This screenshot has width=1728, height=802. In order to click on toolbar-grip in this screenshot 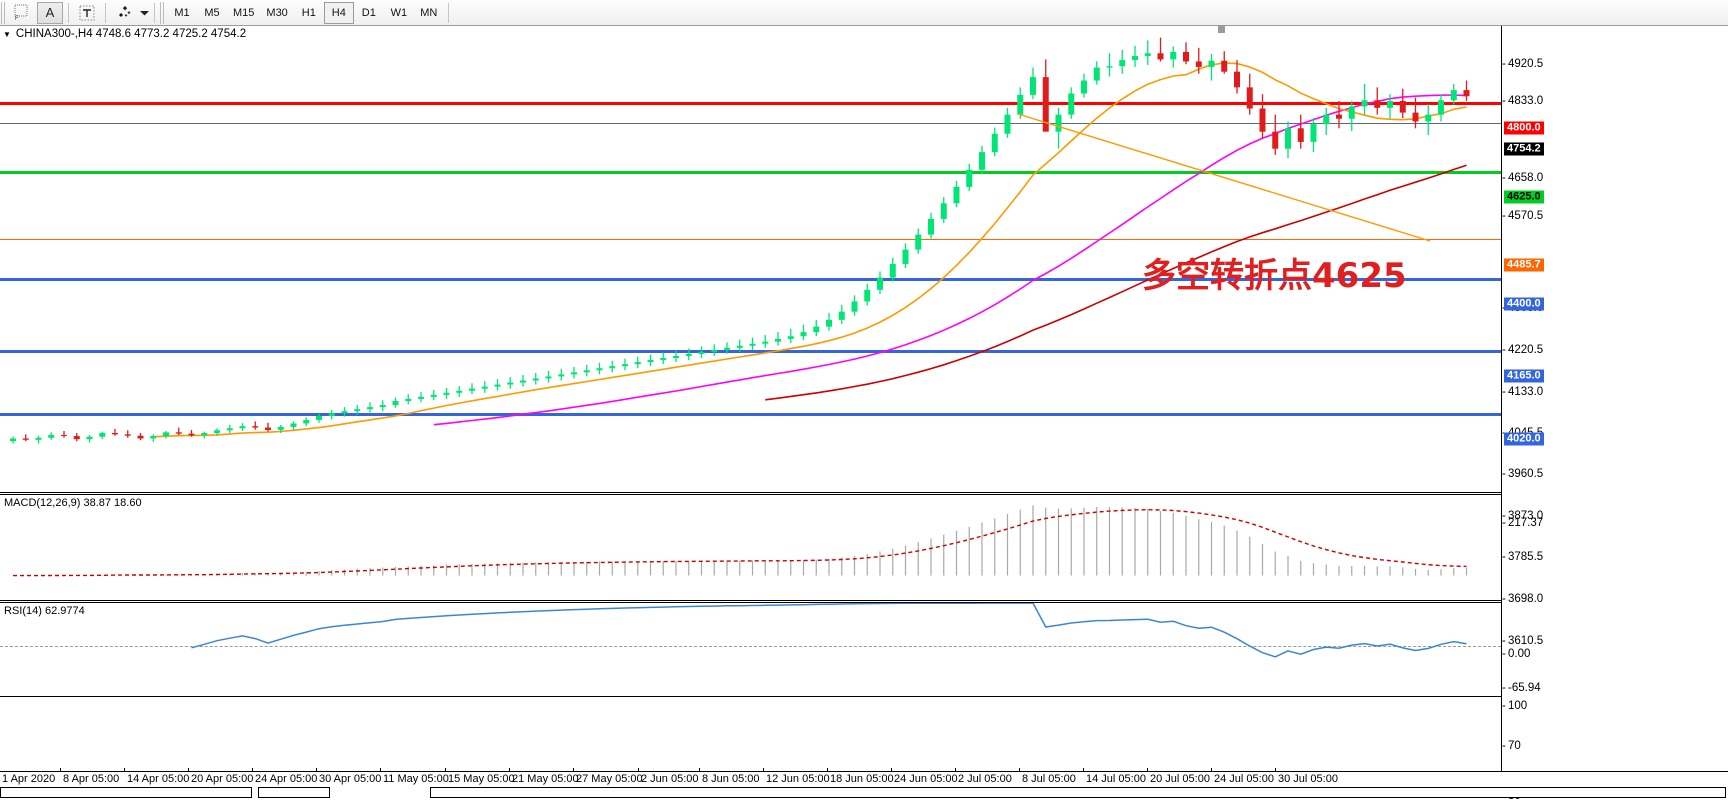, I will do `click(3, 12)`.